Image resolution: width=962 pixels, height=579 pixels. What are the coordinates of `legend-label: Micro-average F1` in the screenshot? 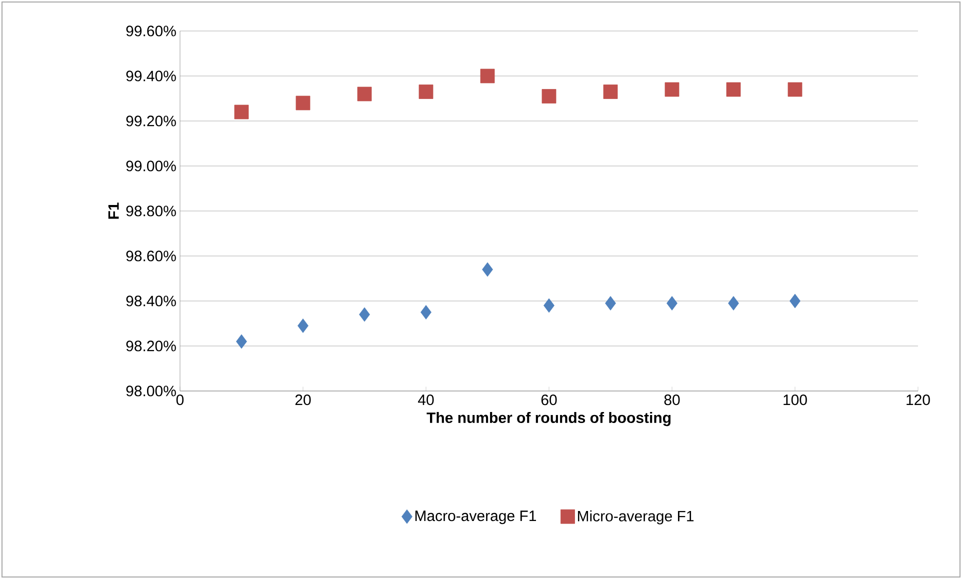 It's located at (636, 517).